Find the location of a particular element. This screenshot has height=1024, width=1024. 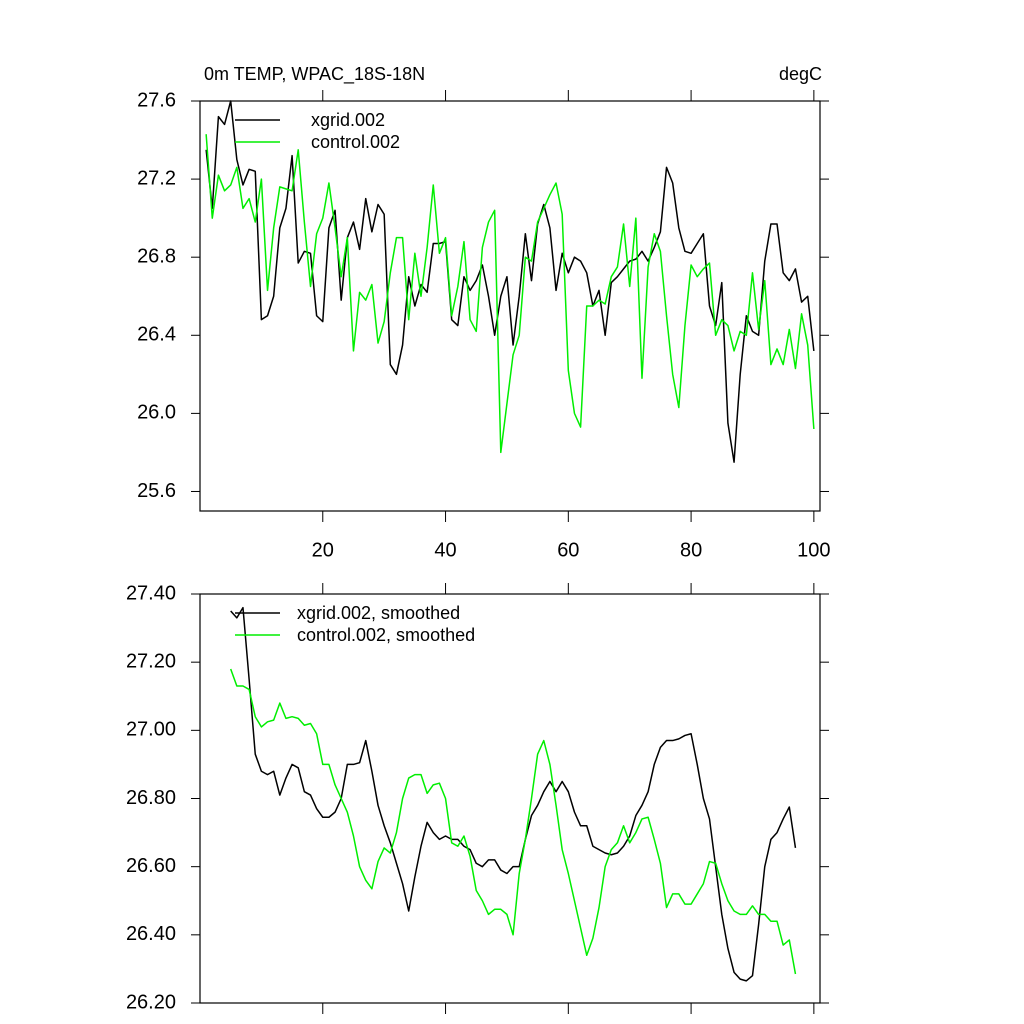

legend-label: control.002 is located at coordinates (355, 142).